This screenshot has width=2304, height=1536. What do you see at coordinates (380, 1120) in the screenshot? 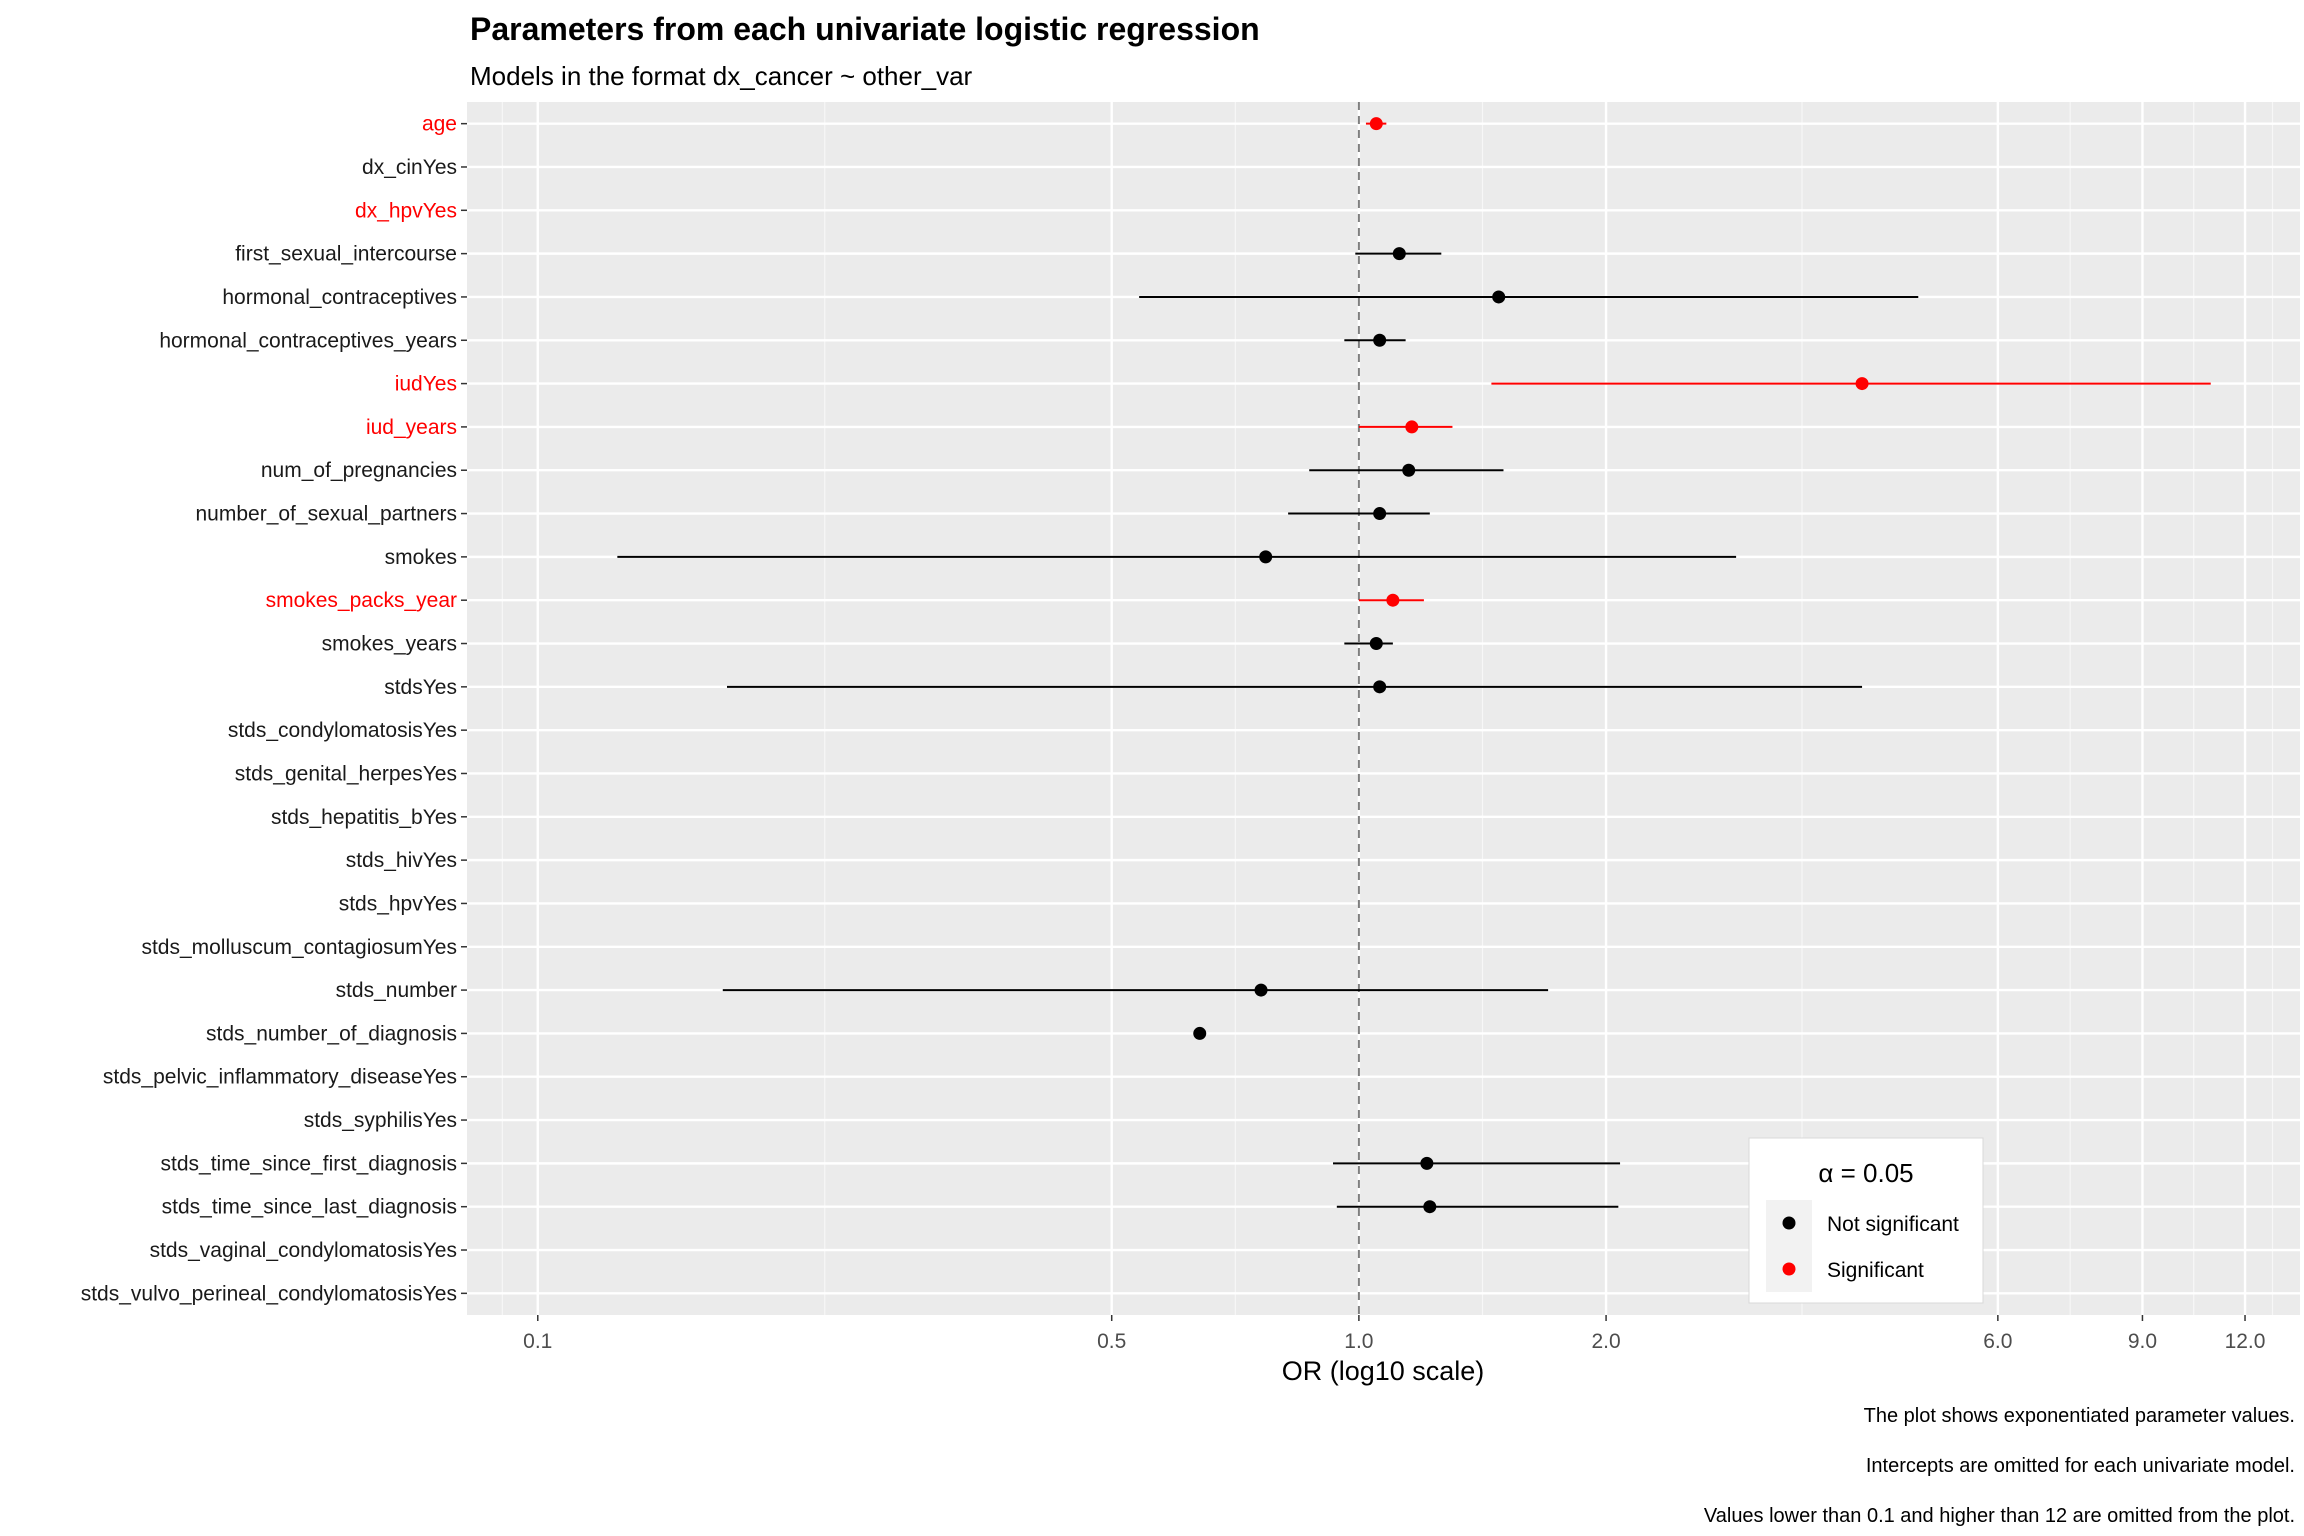
I see `y-tick-label: stds_syphilisYes` at bounding box center [380, 1120].